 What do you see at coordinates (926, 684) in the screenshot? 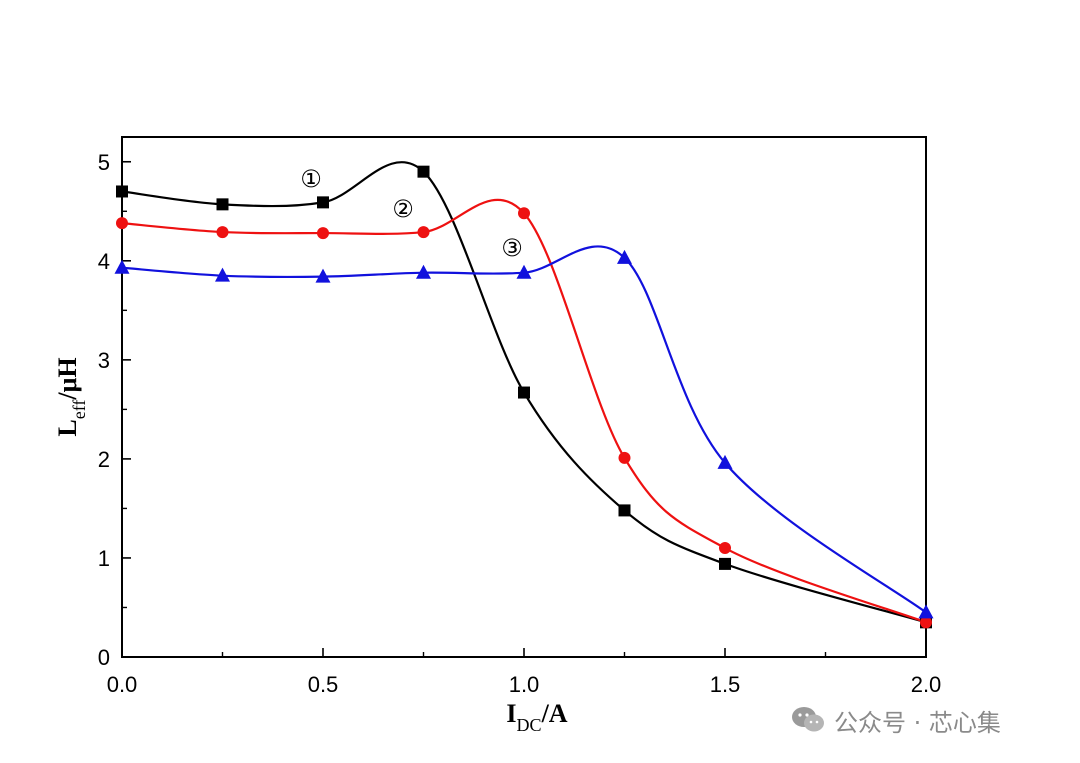
I see `x-tick-label: 2.0` at bounding box center [926, 684].